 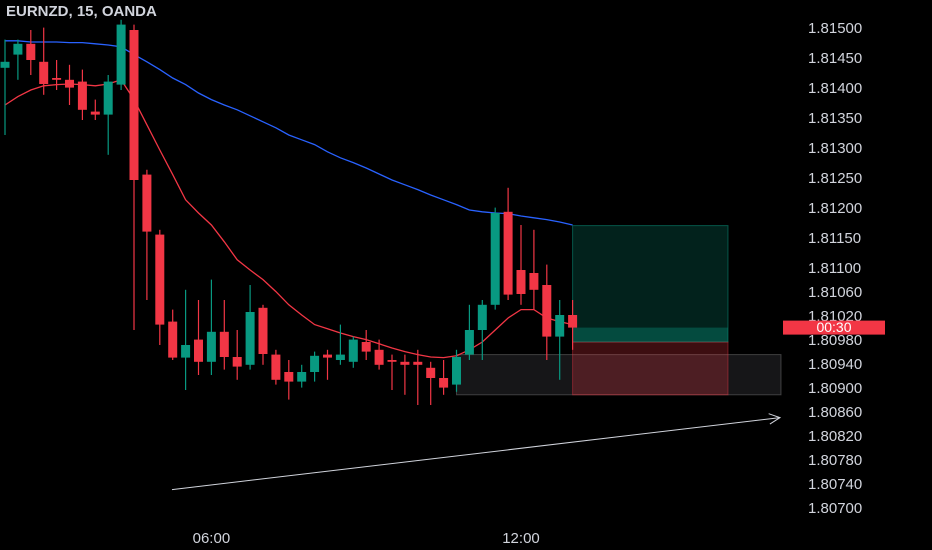 I want to click on y-tick-label: 1.81250, so click(x=835, y=178).